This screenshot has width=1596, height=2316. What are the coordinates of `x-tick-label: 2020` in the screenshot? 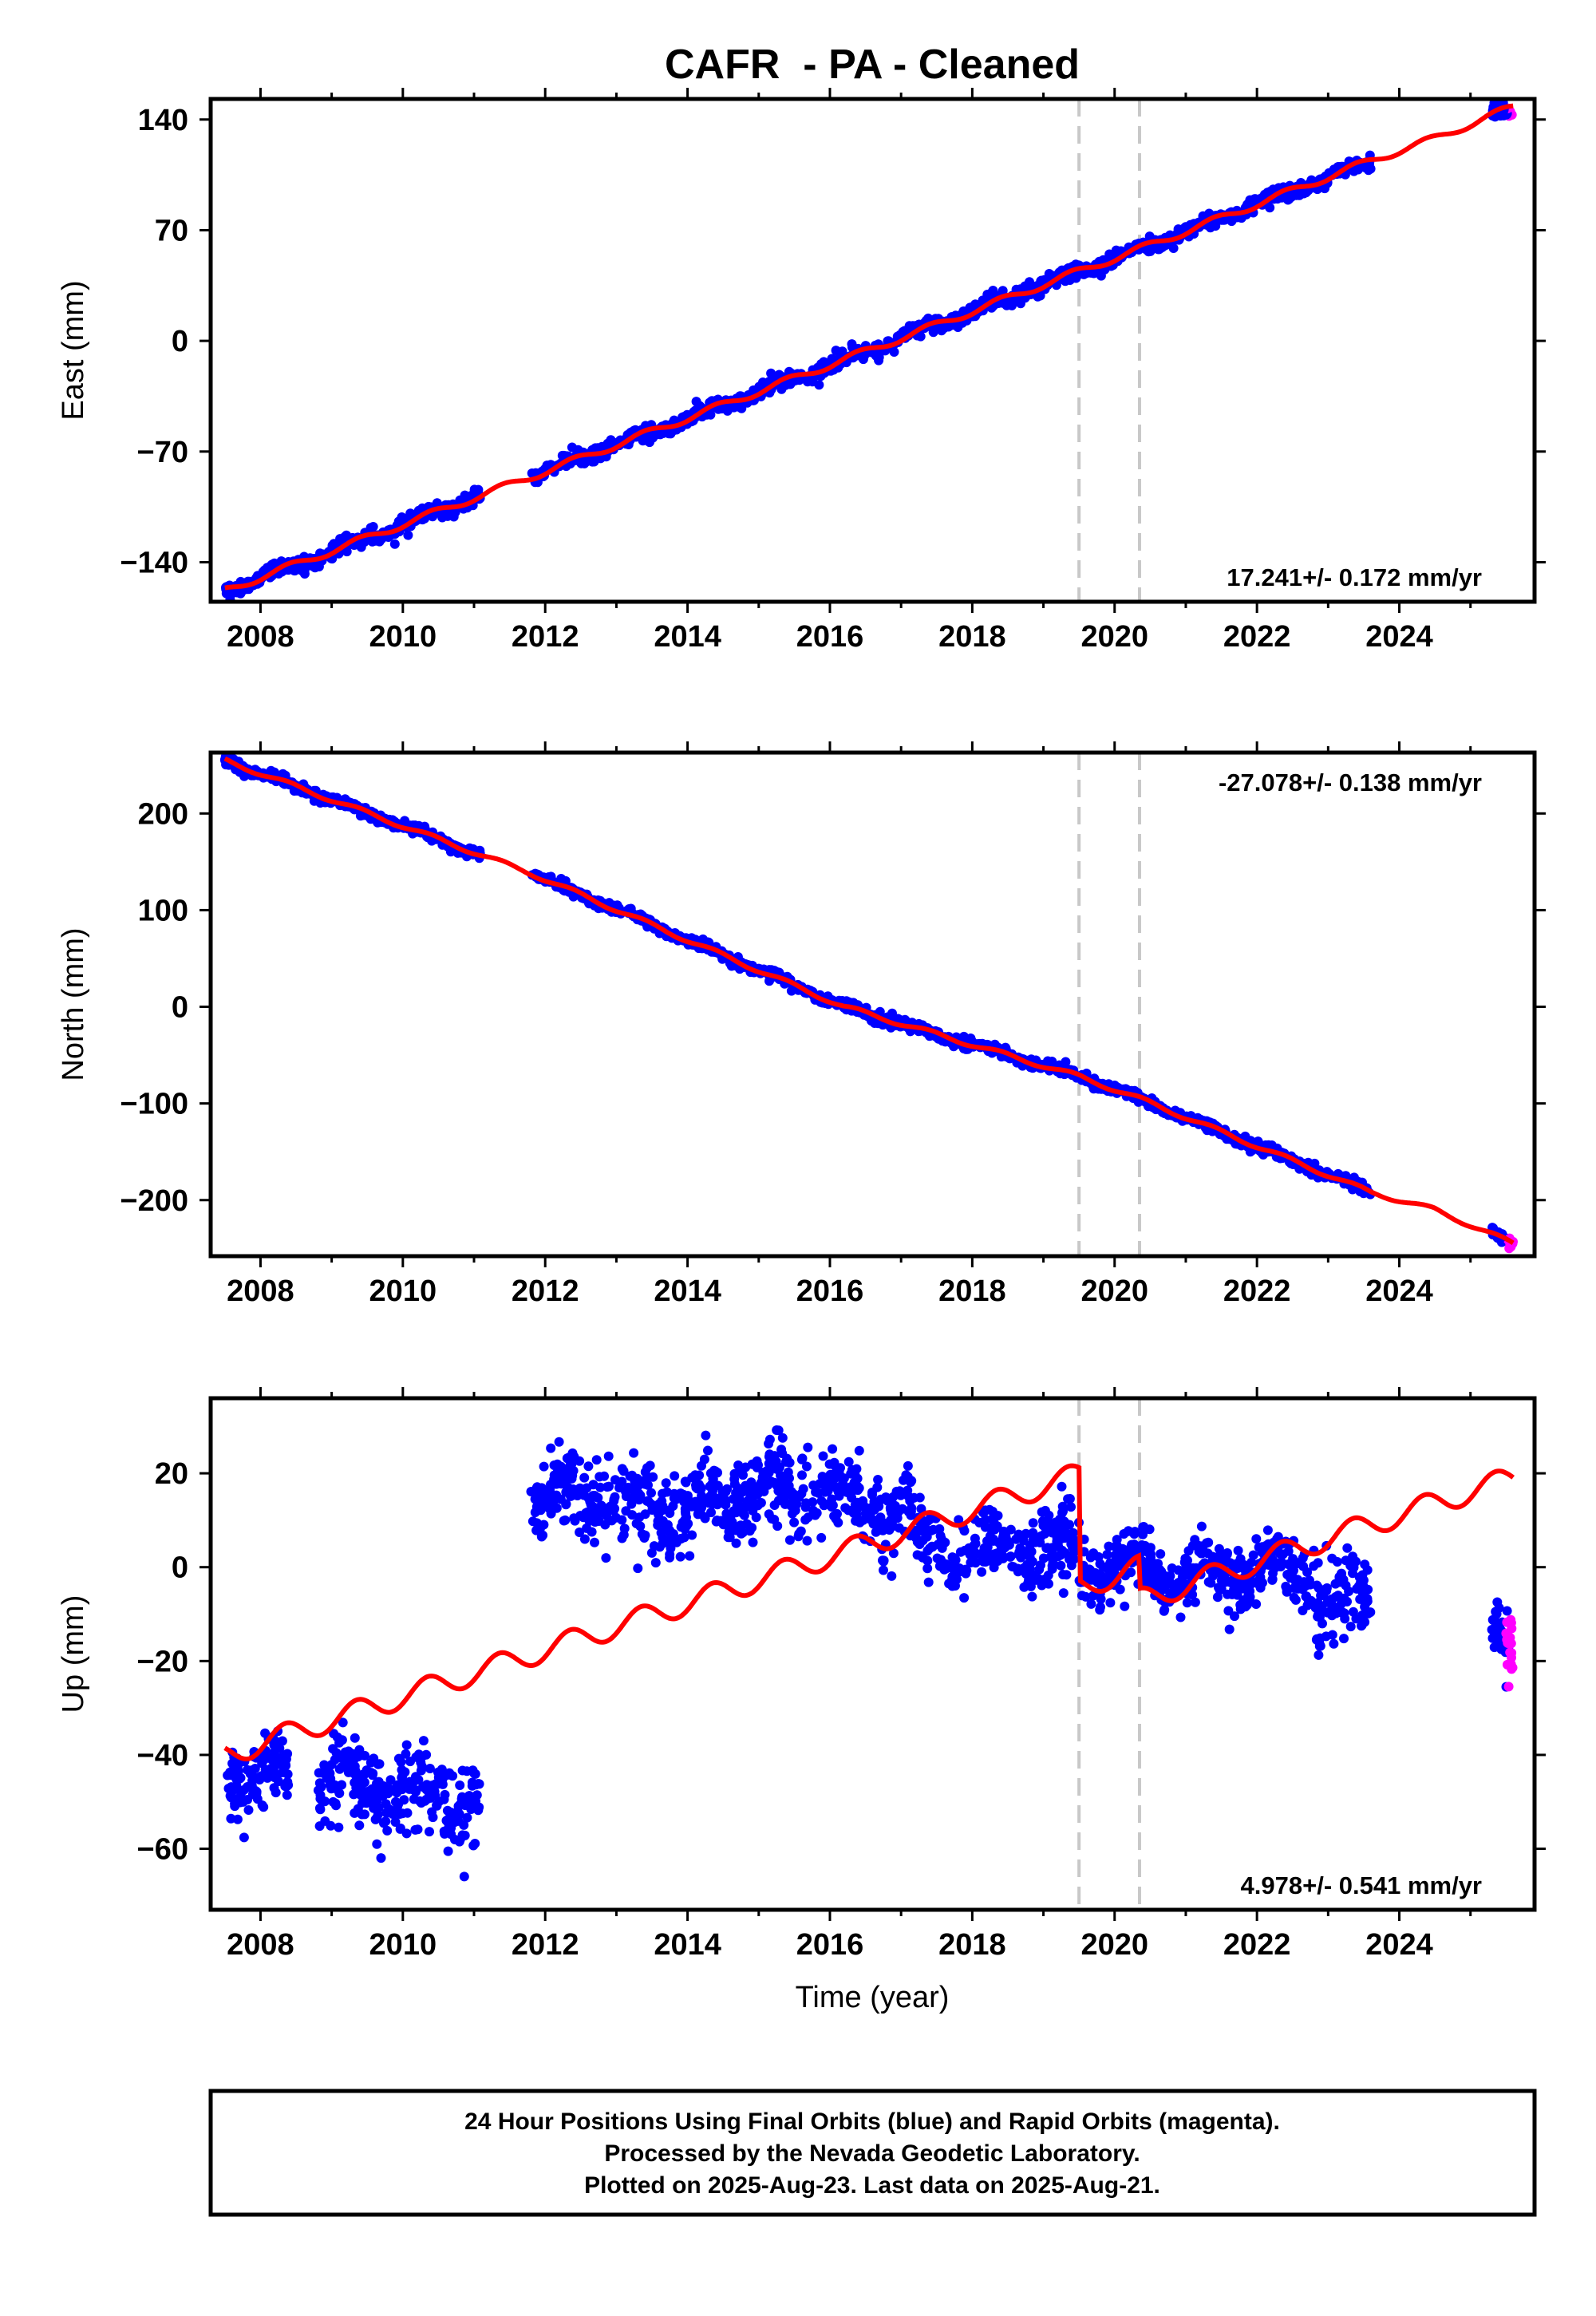 It's located at (1114, 1291).